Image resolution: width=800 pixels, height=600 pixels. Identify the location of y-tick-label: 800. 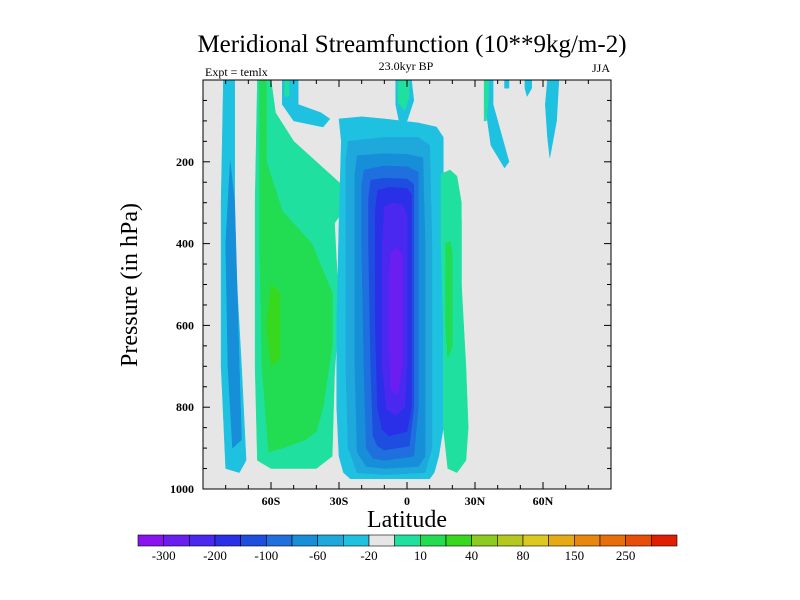
(185, 407).